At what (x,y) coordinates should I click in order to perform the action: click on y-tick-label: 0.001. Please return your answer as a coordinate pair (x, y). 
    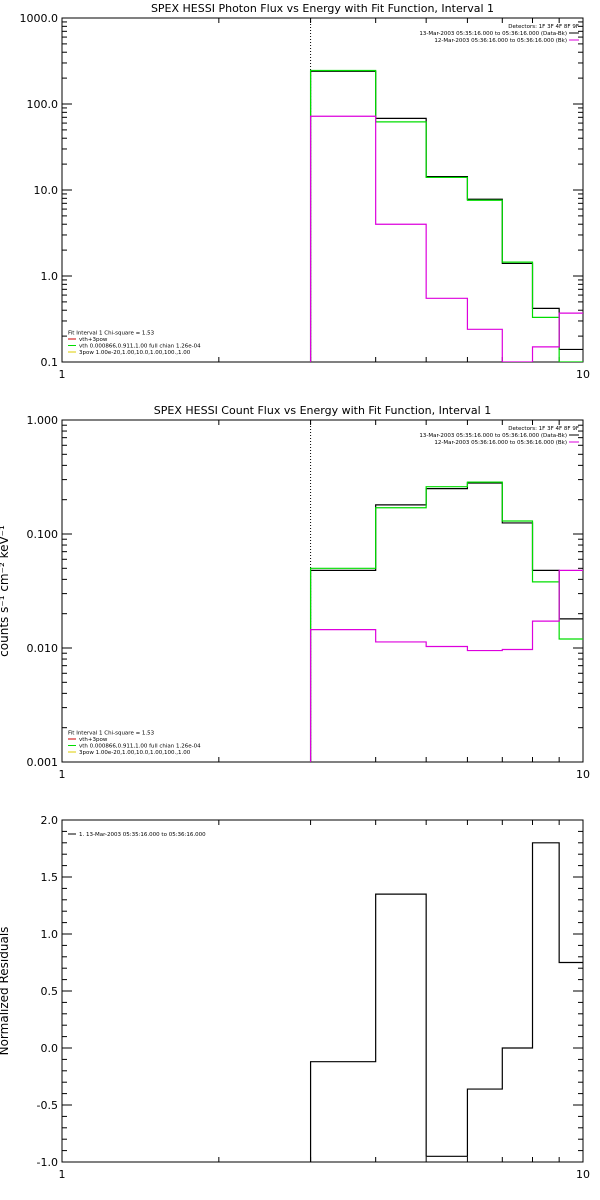
    Looking at the image, I should click on (43, 762).